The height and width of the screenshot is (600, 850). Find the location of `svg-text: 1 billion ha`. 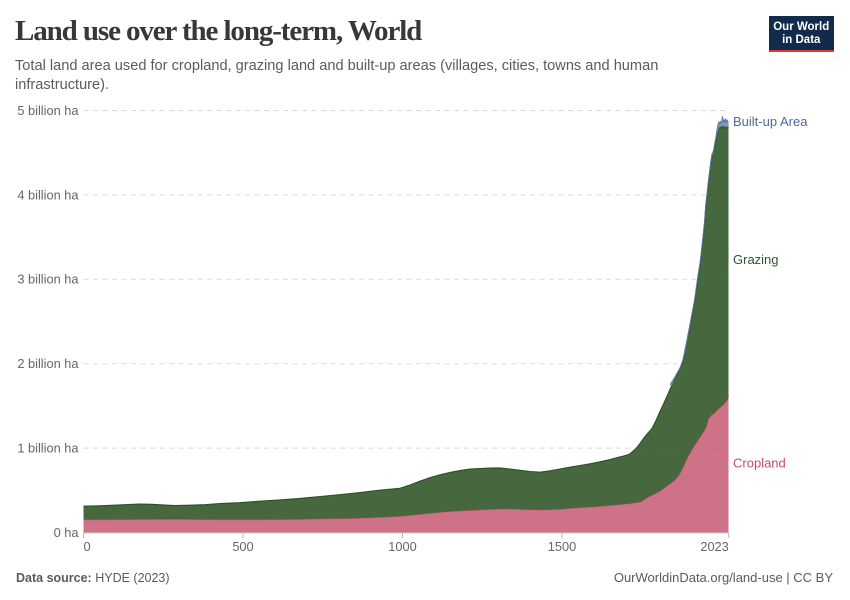

svg-text: 1 billion ha is located at coordinates (48, 448).